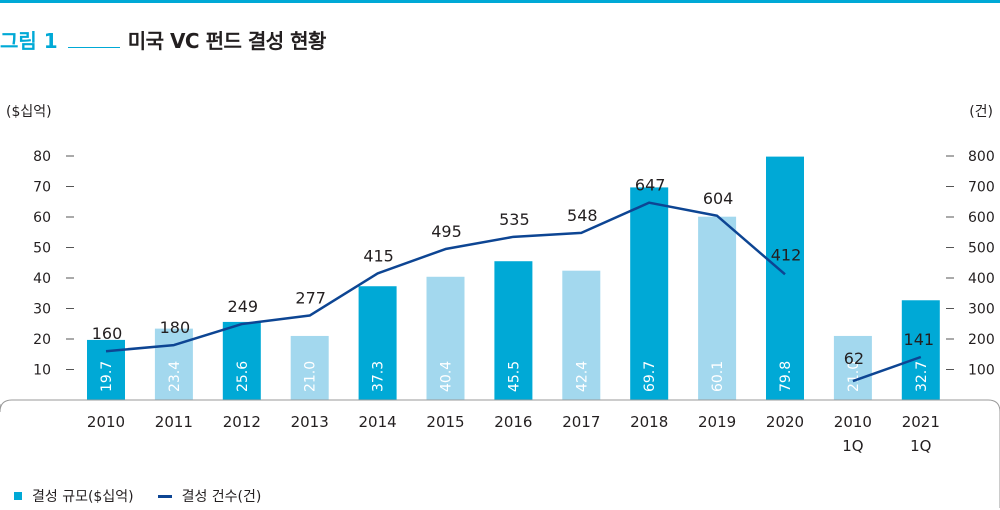 This screenshot has width=1000, height=510. I want to click on line-value-label: 415, so click(378, 255).